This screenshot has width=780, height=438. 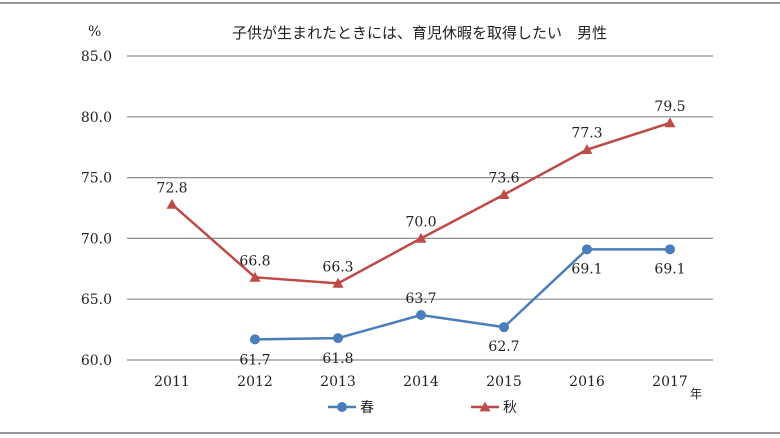 I want to click on series-line-春, so click(x=462, y=294).